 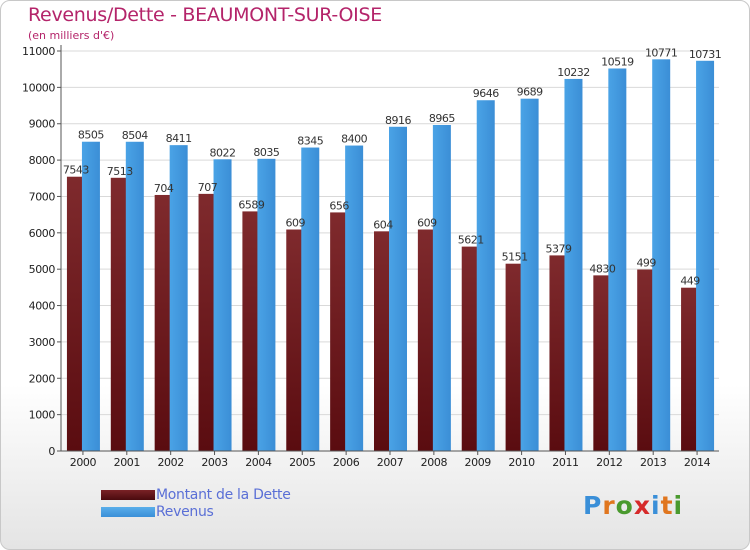 I want to click on bar-debt-2001, so click(x=119, y=314).